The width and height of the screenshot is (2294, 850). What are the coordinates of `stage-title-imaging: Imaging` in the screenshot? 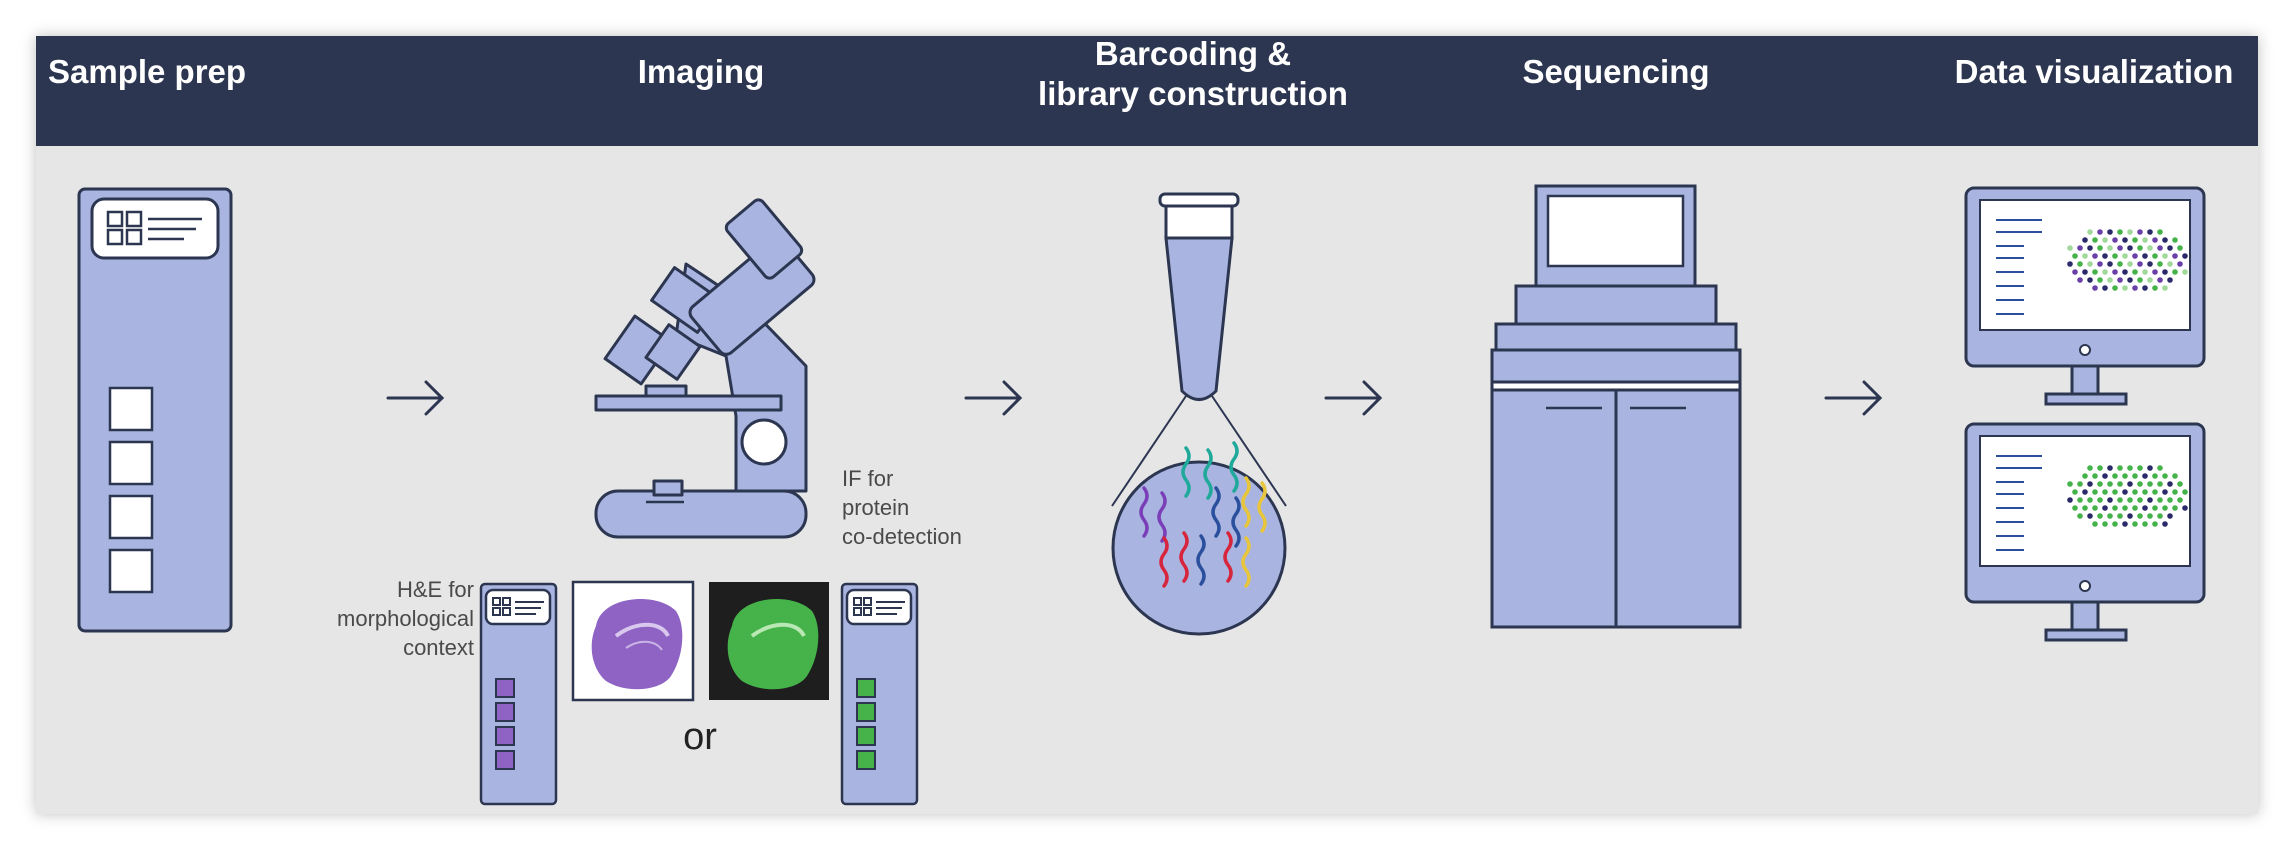 It's located at (701, 72).